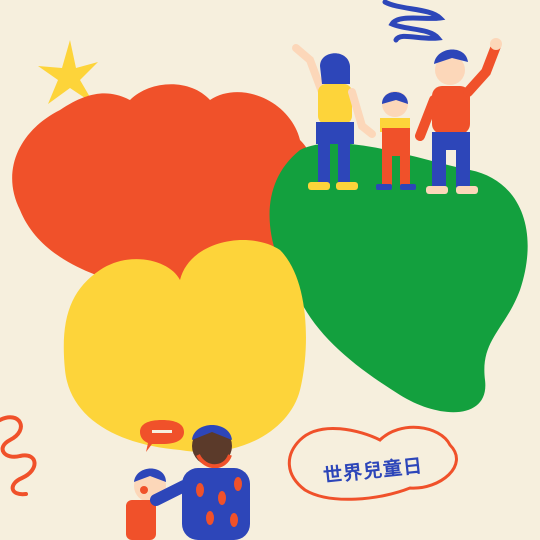  Describe the element at coordinates (396, 140) in the screenshot. I see `child-figure` at that location.